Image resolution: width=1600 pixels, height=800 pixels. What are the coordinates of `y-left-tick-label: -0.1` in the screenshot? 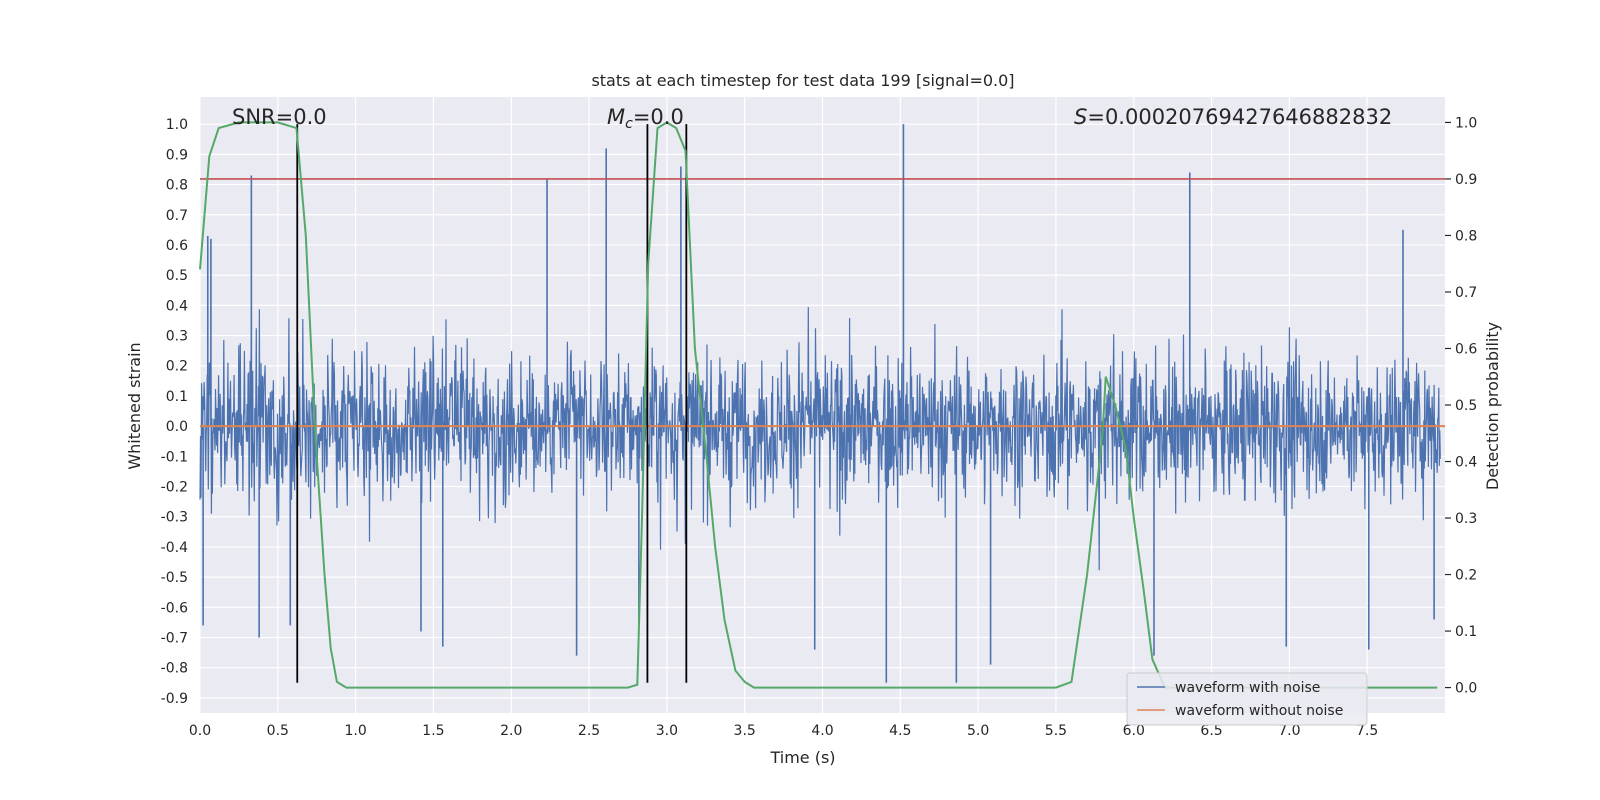 It's located at (174, 457).